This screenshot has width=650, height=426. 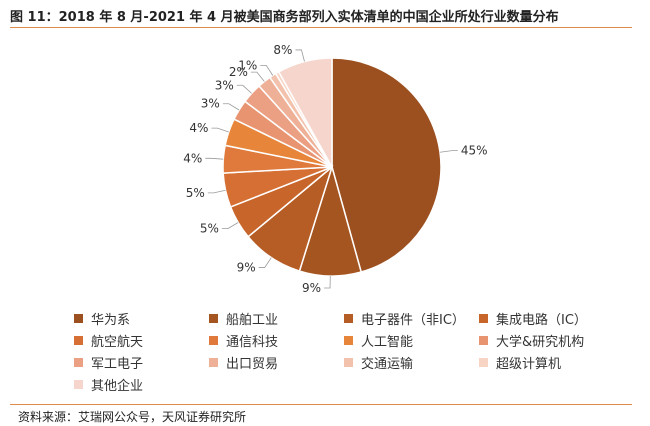 What do you see at coordinates (387, 342) in the screenshot?
I see `legend-label: 人工智能` at bounding box center [387, 342].